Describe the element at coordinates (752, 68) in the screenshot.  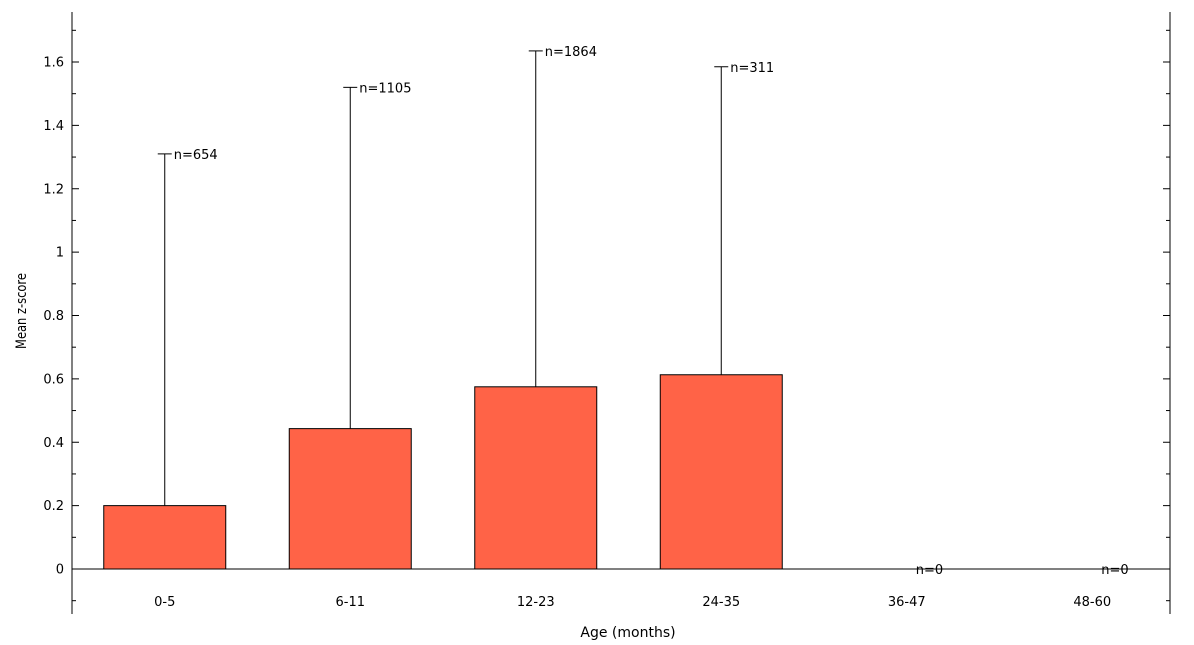
I see `n-label-24-35: n=311` at that location.